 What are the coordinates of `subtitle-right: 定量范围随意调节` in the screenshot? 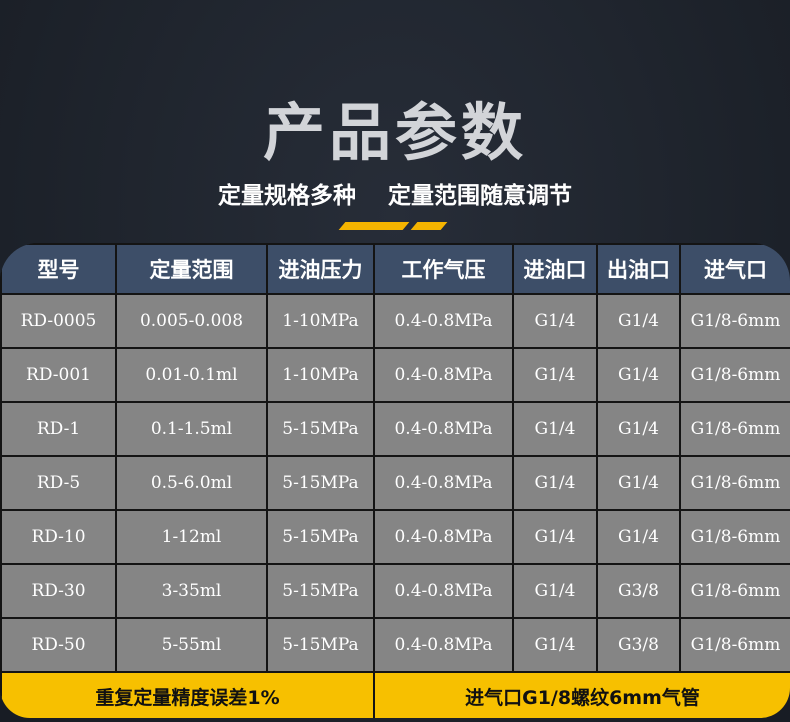 It's located at (480, 196).